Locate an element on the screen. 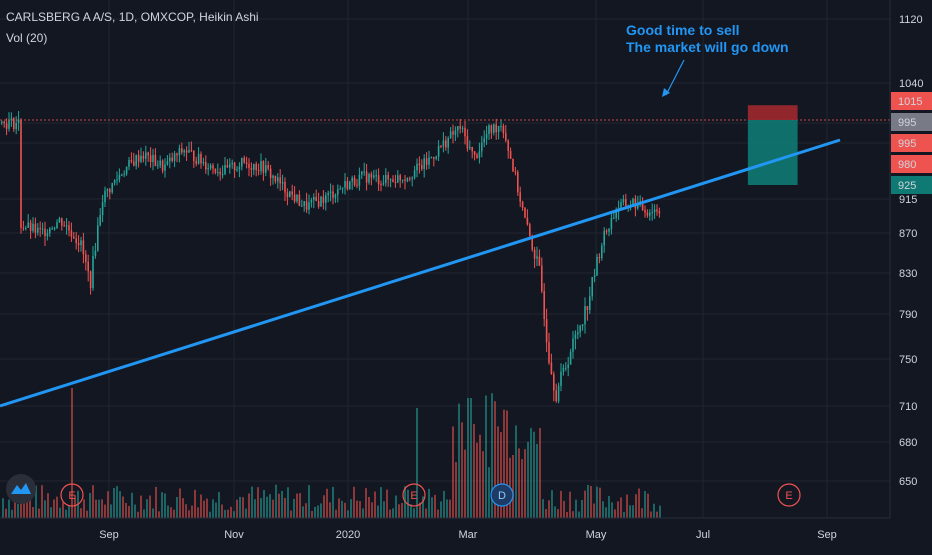 This screenshot has width=932, height=555. price-tag-current is located at coordinates (911, 164).